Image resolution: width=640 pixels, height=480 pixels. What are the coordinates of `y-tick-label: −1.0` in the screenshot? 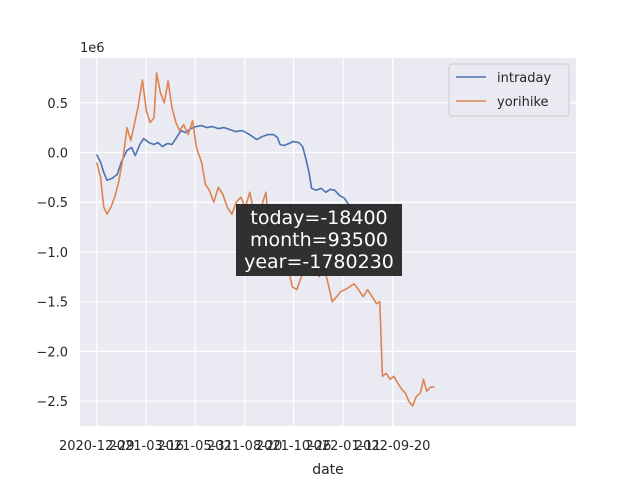 It's located at (52, 253).